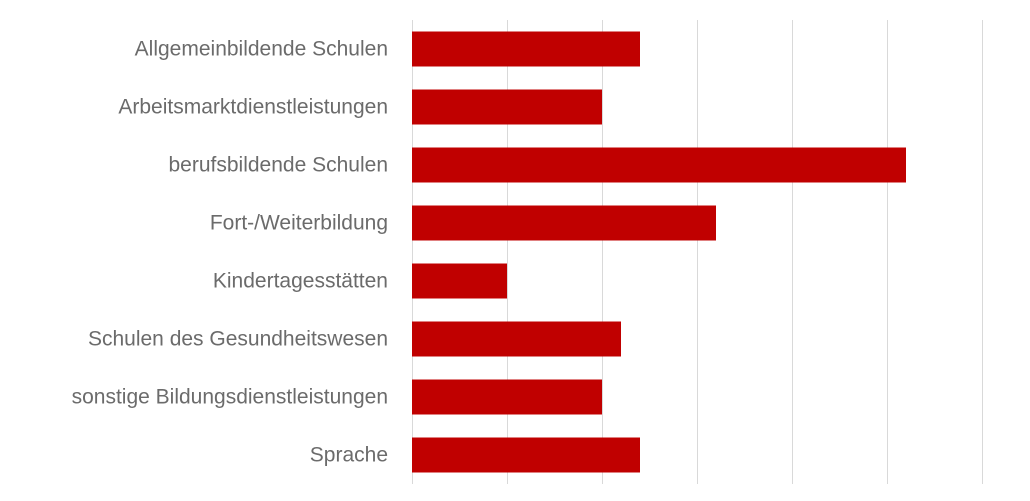  What do you see at coordinates (349, 455) in the screenshot?
I see `category-label: Sprache` at bounding box center [349, 455].